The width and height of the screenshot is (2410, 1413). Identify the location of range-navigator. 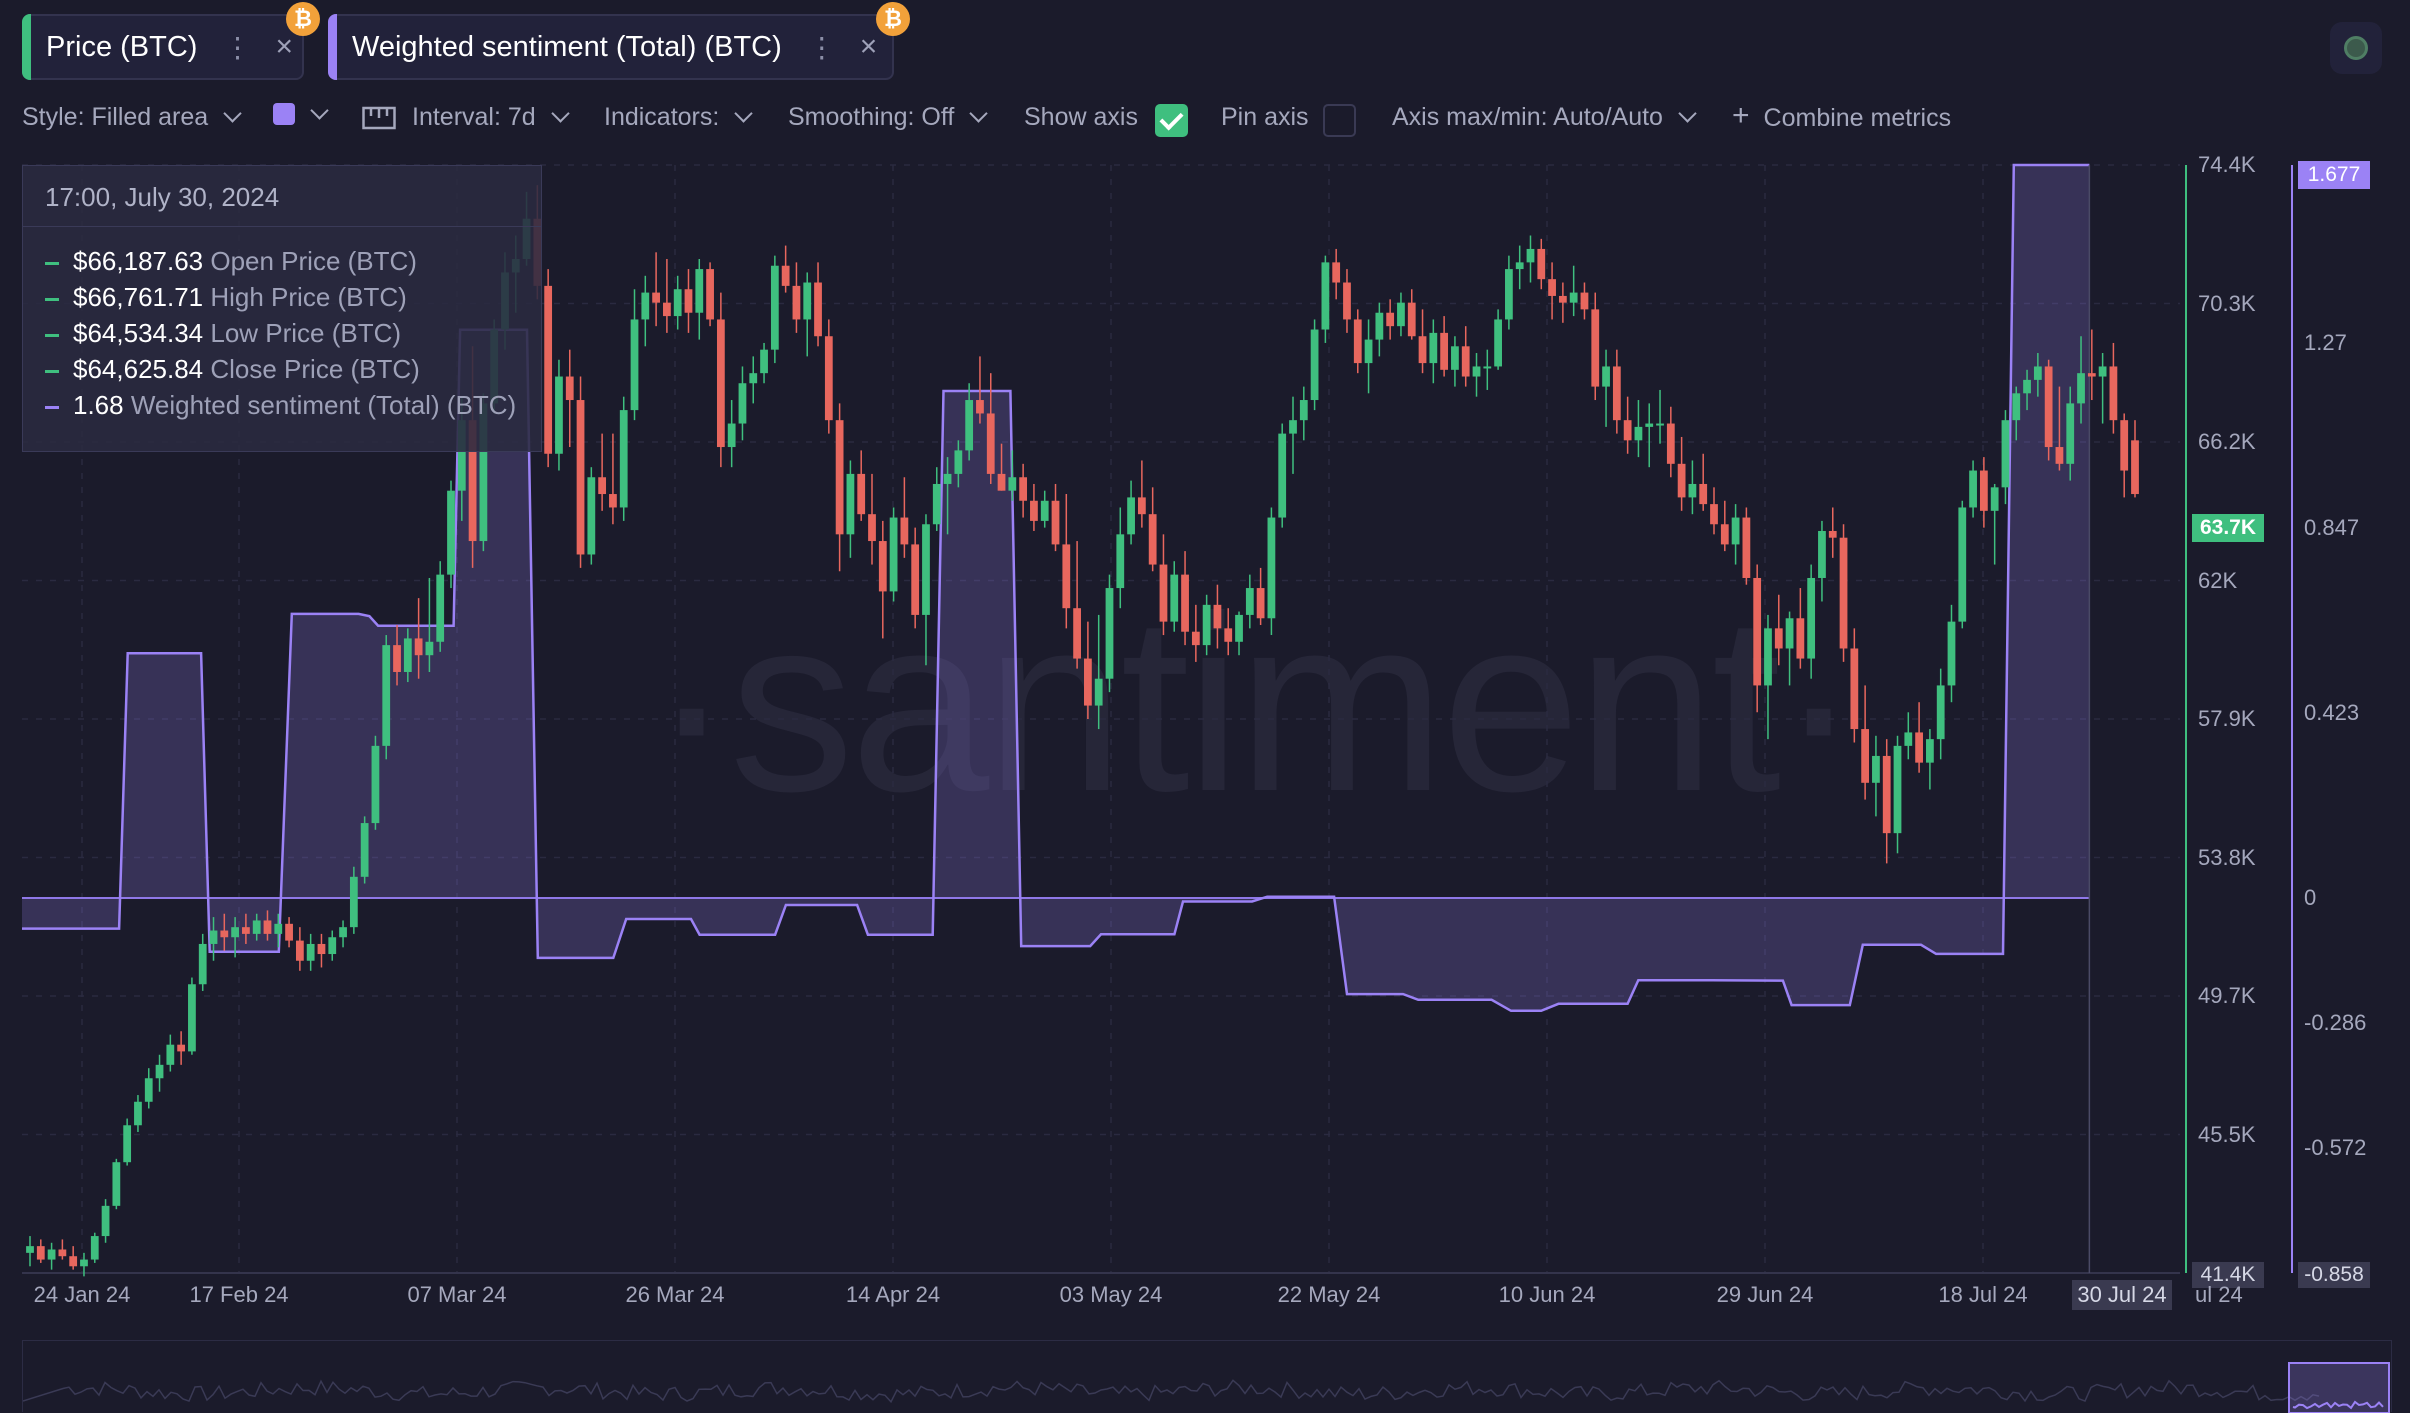
(1207, 1376).